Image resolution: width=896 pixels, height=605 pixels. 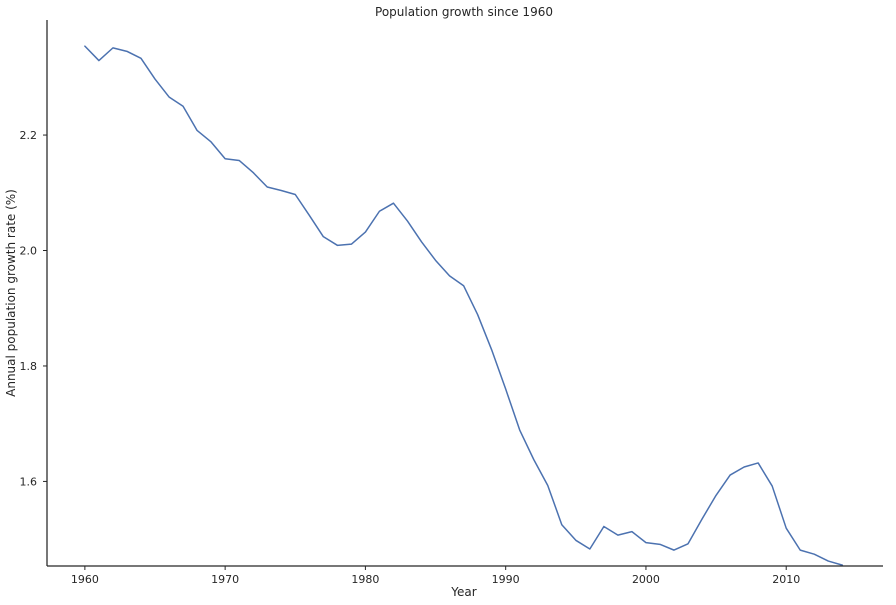 What do you see at coordinates (11, 293) in the screenshot?
I see `y-axis-label: Annual population growth rate (%)` at bounding box center [11, 293].